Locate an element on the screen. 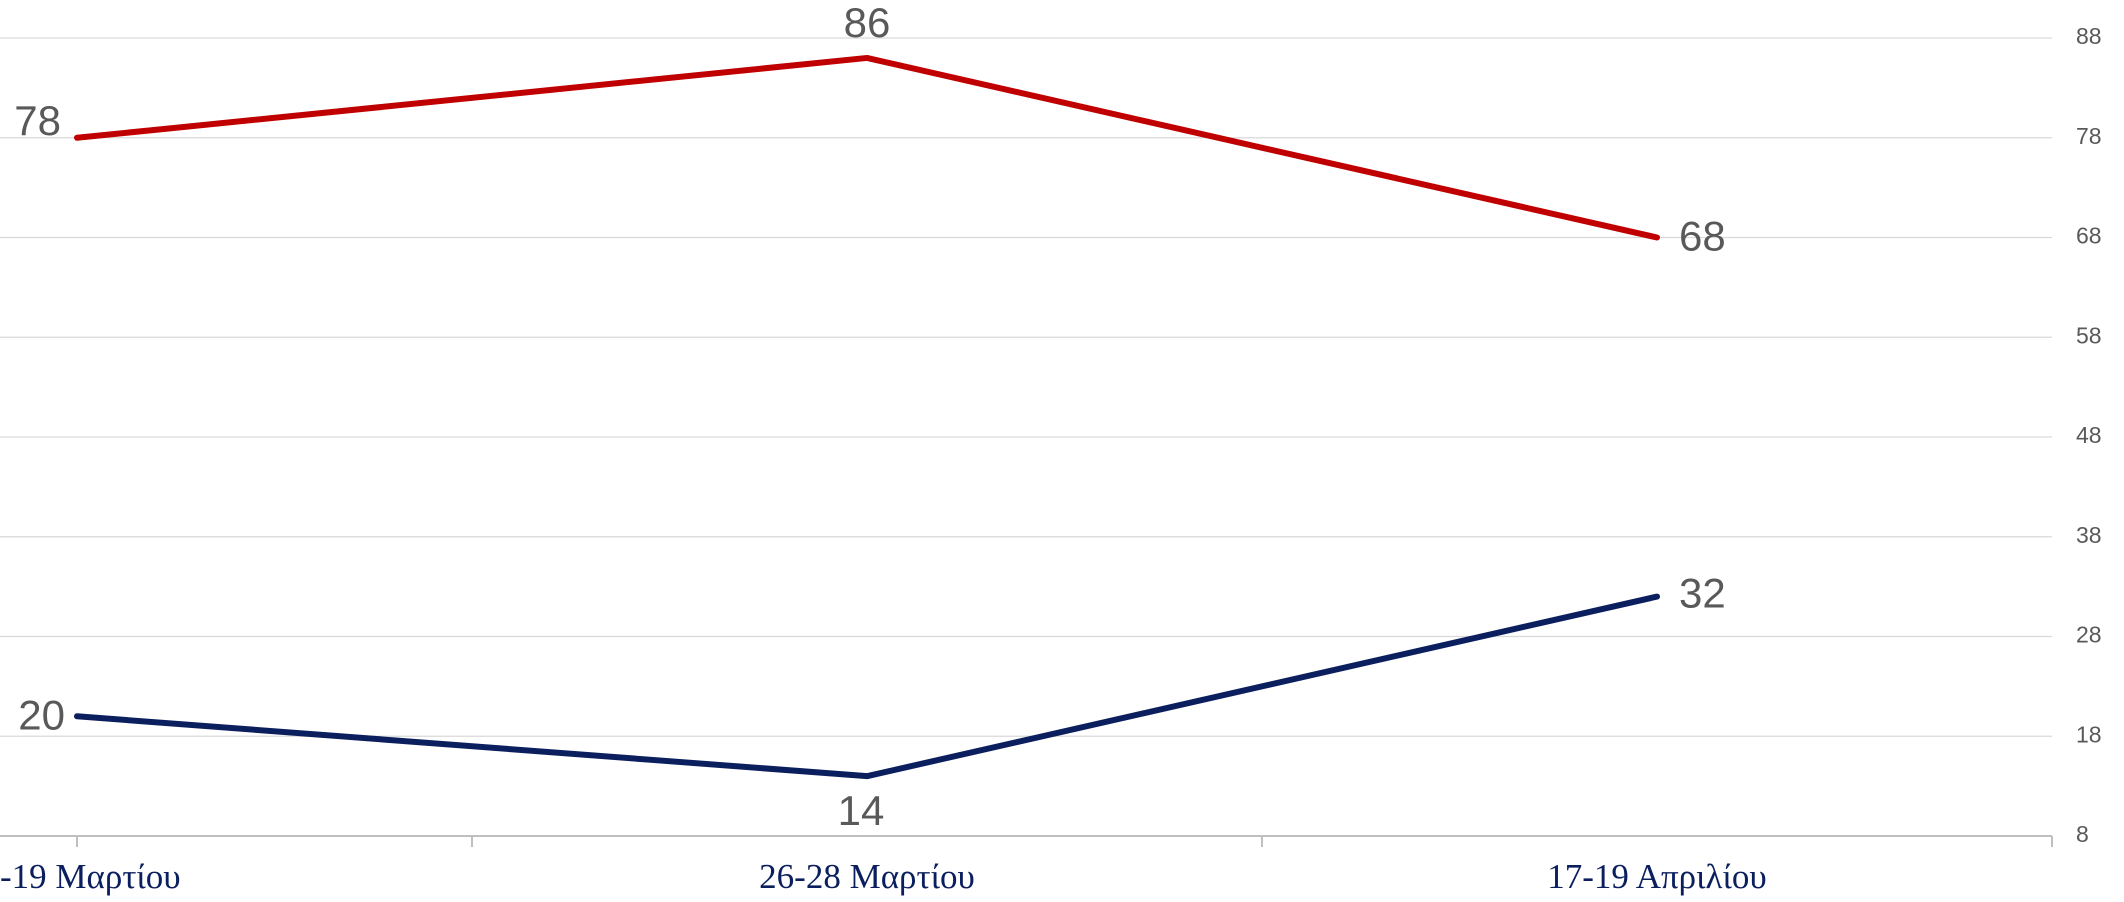 This screenshot has width=2124, height=902. y-tick-label: 58 is located at coordinates (2089, 335).